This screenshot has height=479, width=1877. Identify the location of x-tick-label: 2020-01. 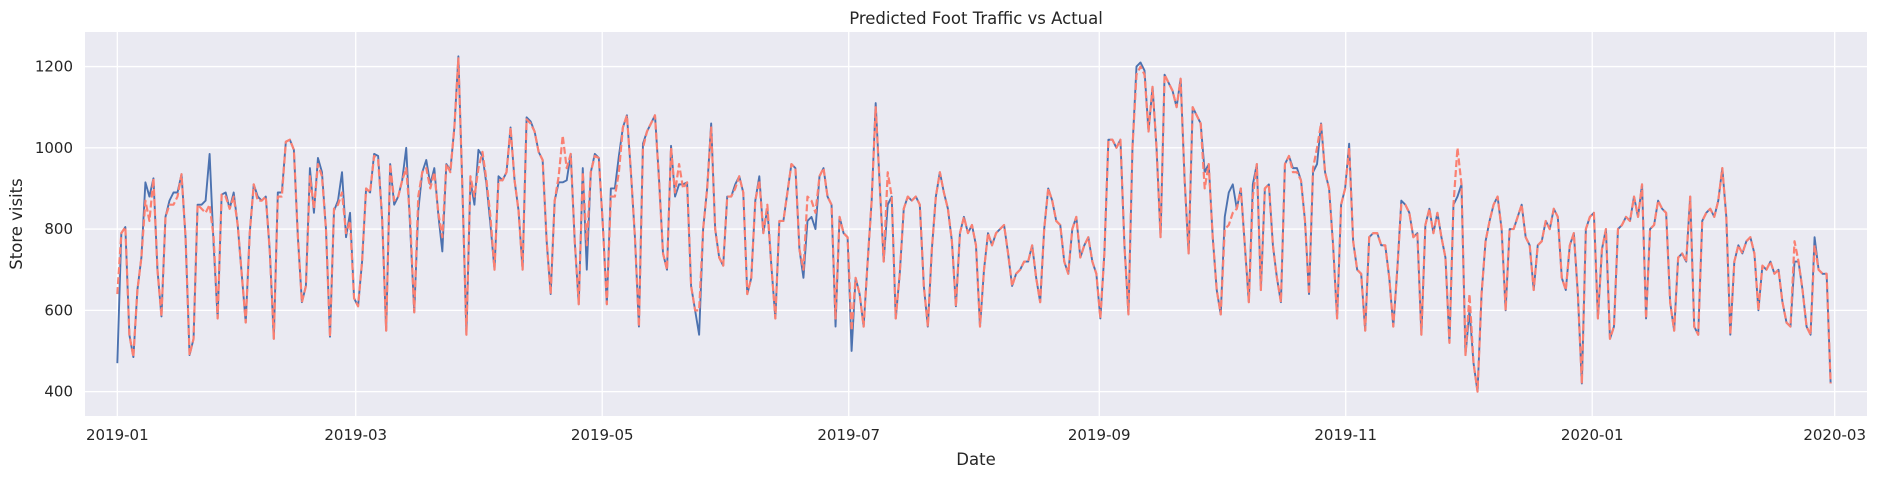
(1592, 435).